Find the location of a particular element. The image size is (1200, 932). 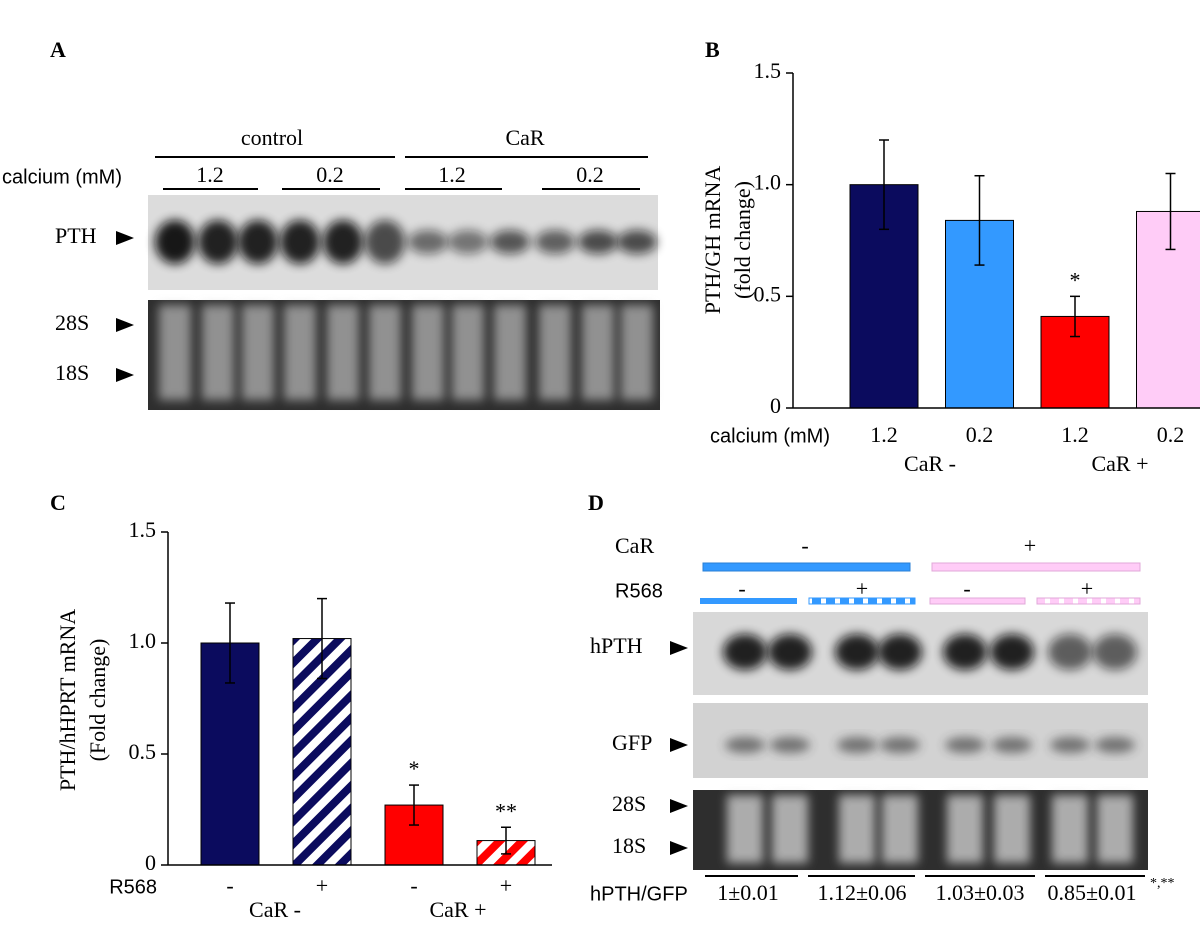

ratio: 1±0.01 is located at coordinates (748, 892).